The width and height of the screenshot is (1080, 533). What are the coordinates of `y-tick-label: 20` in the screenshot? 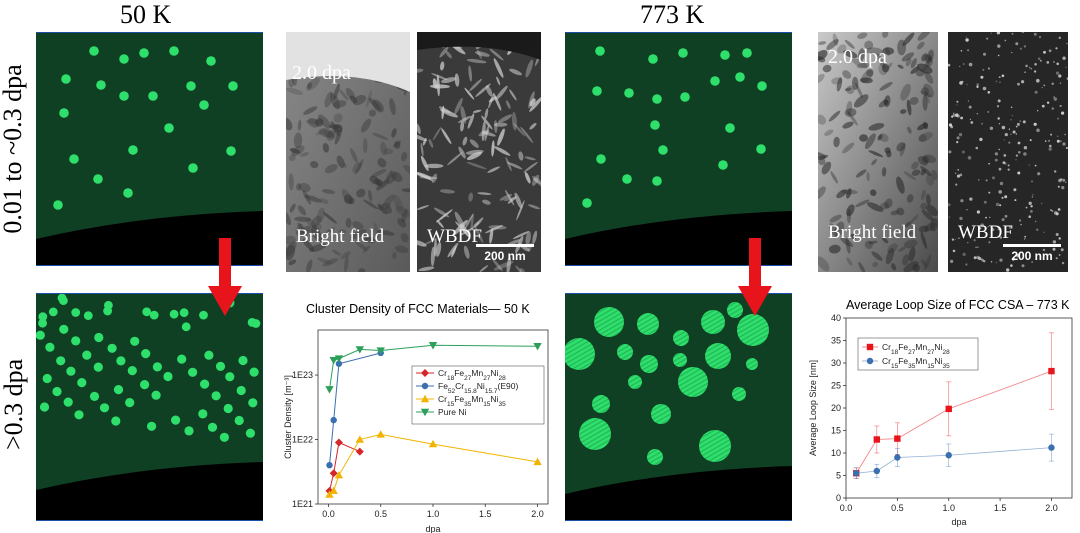 It's located at (836, 408).